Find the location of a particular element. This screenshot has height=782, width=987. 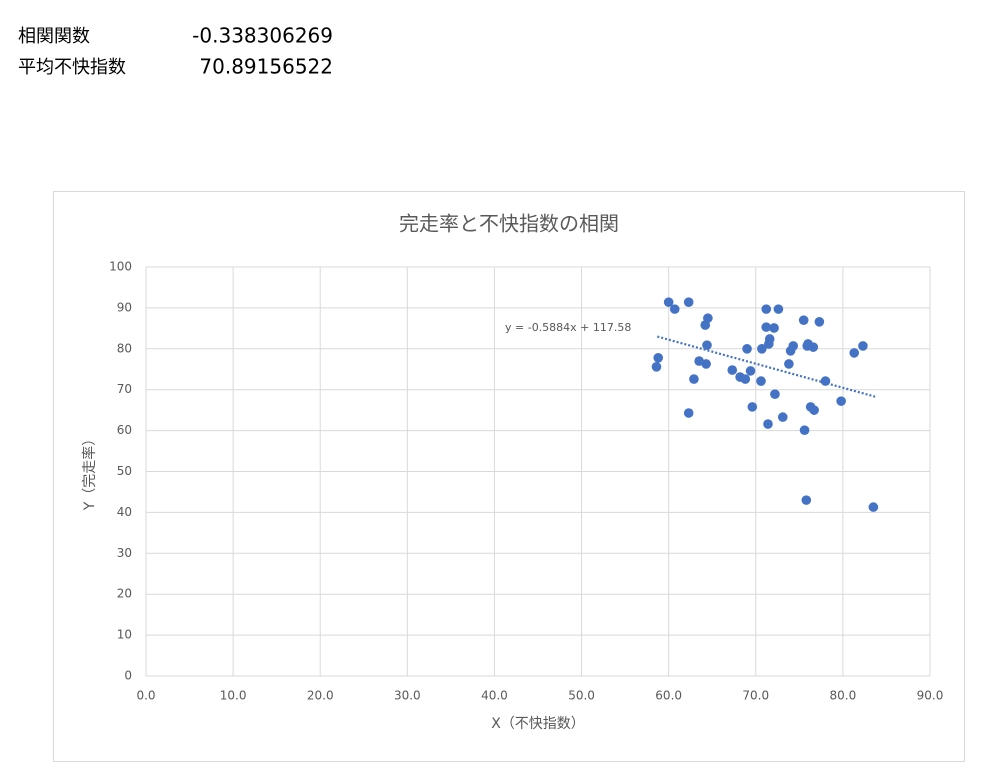

y-tick-label: 10 is located at coordinates (124, 635).